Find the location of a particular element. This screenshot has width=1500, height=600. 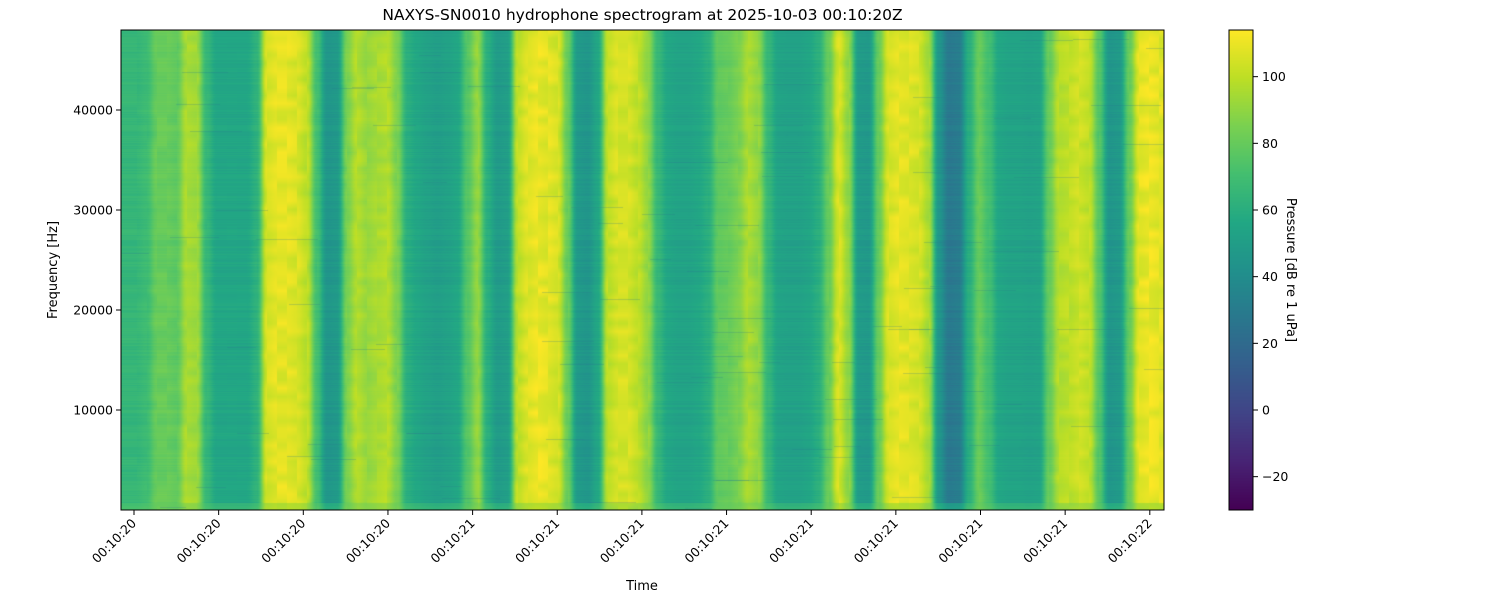

colorbar is located at coordinates (1241, 270).